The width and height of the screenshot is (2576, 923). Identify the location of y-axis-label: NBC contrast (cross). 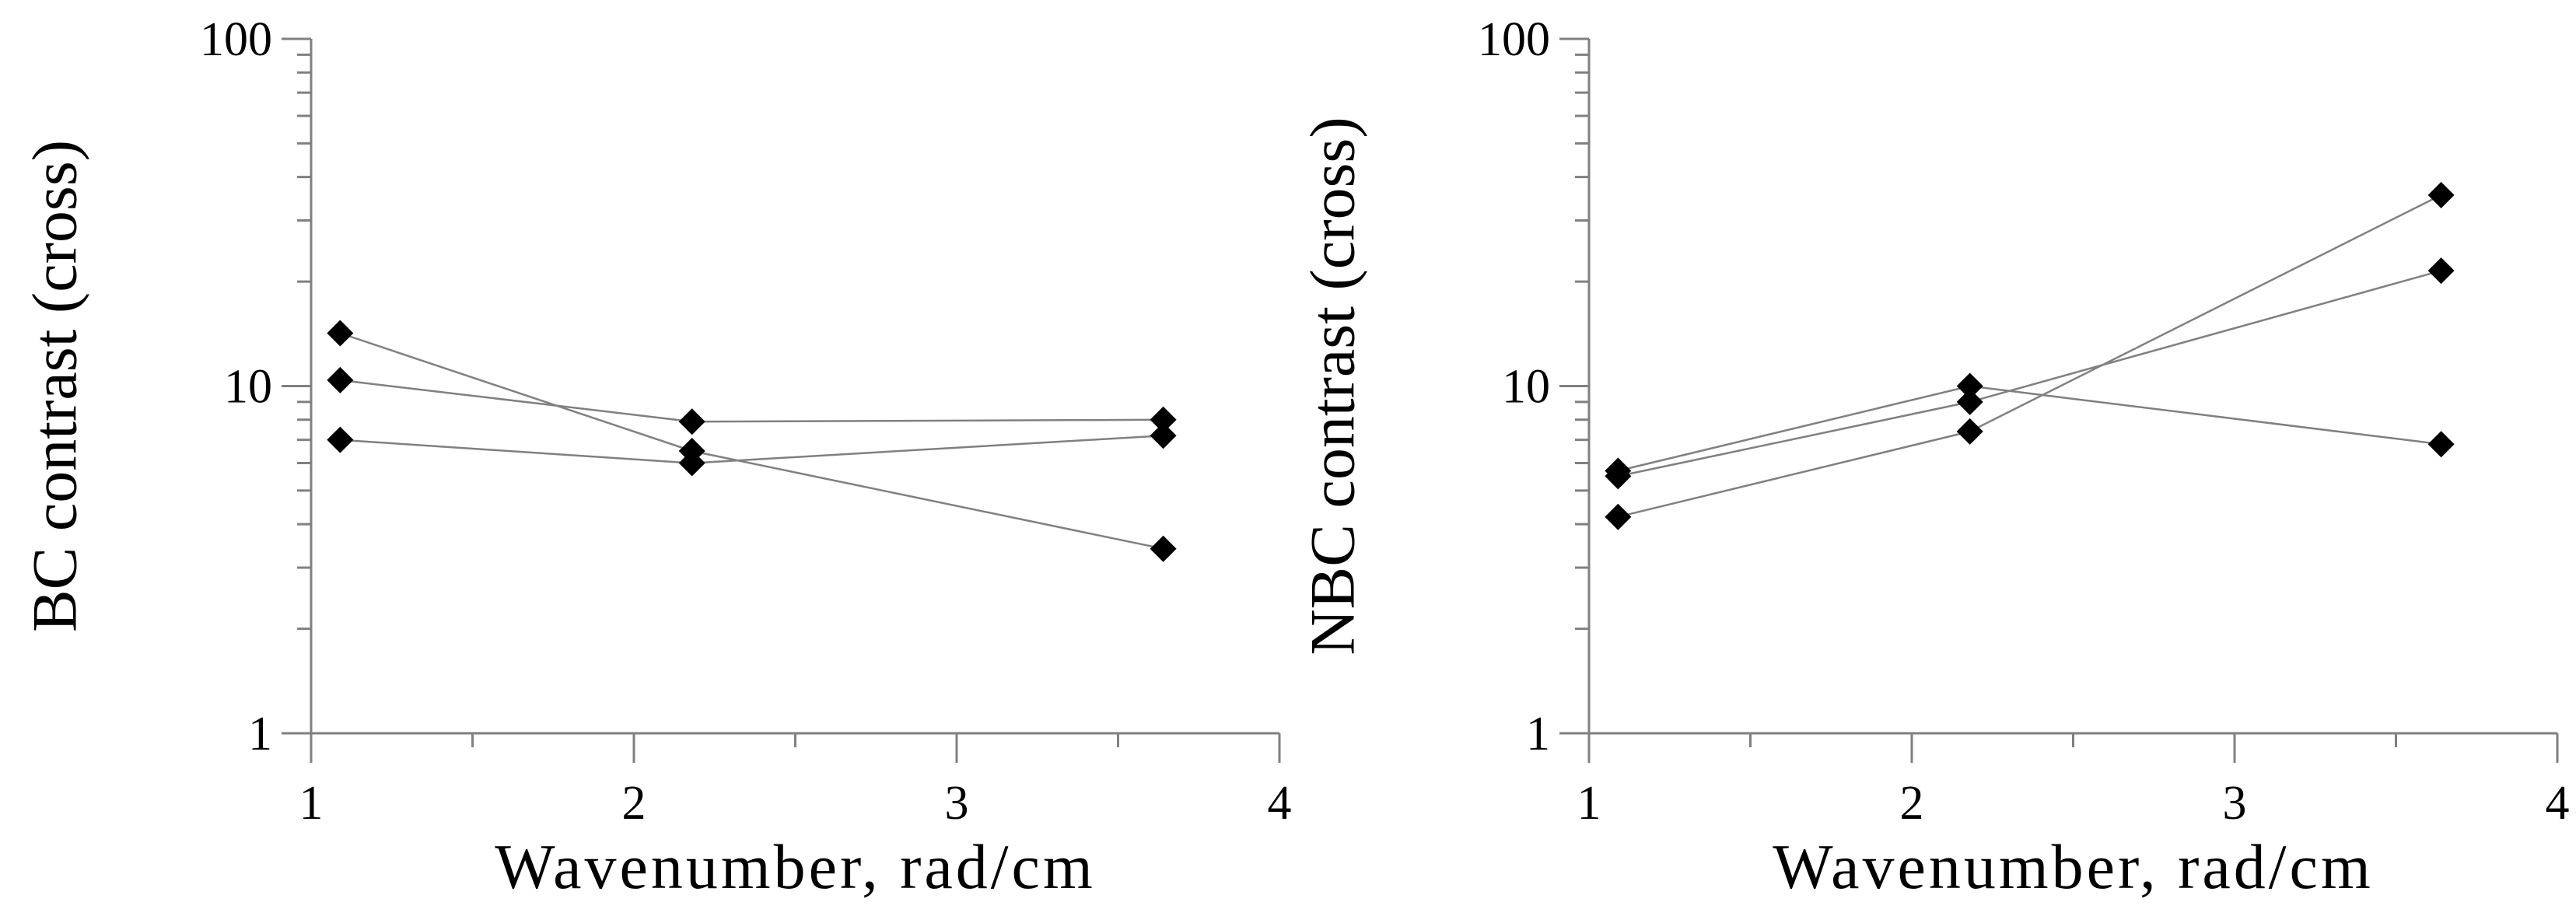
(1332, 386).